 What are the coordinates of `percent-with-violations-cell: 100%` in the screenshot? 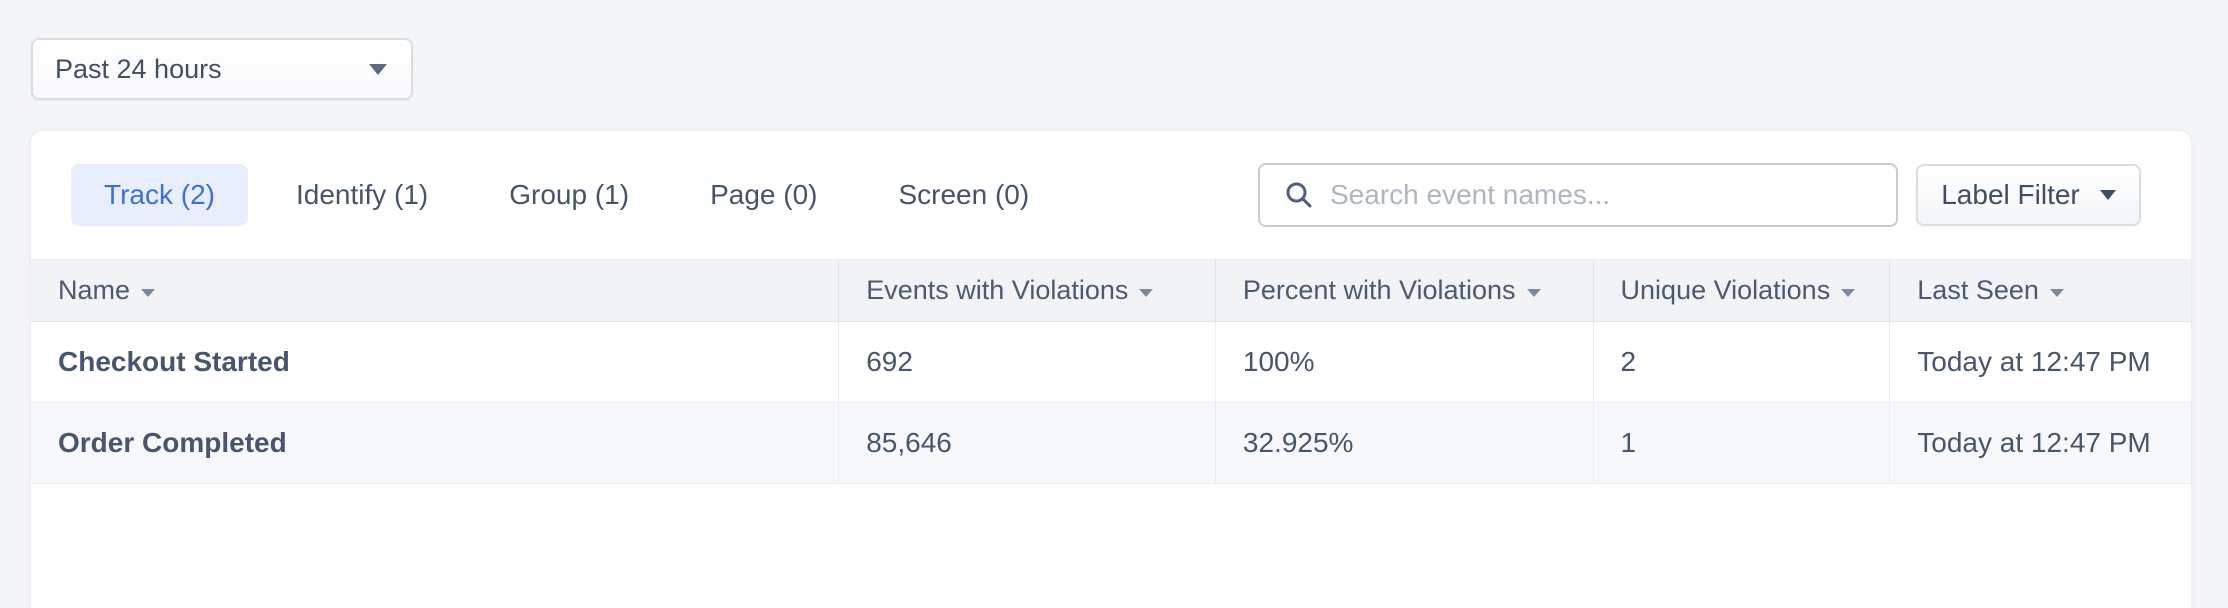 It's located at (1403, 362).